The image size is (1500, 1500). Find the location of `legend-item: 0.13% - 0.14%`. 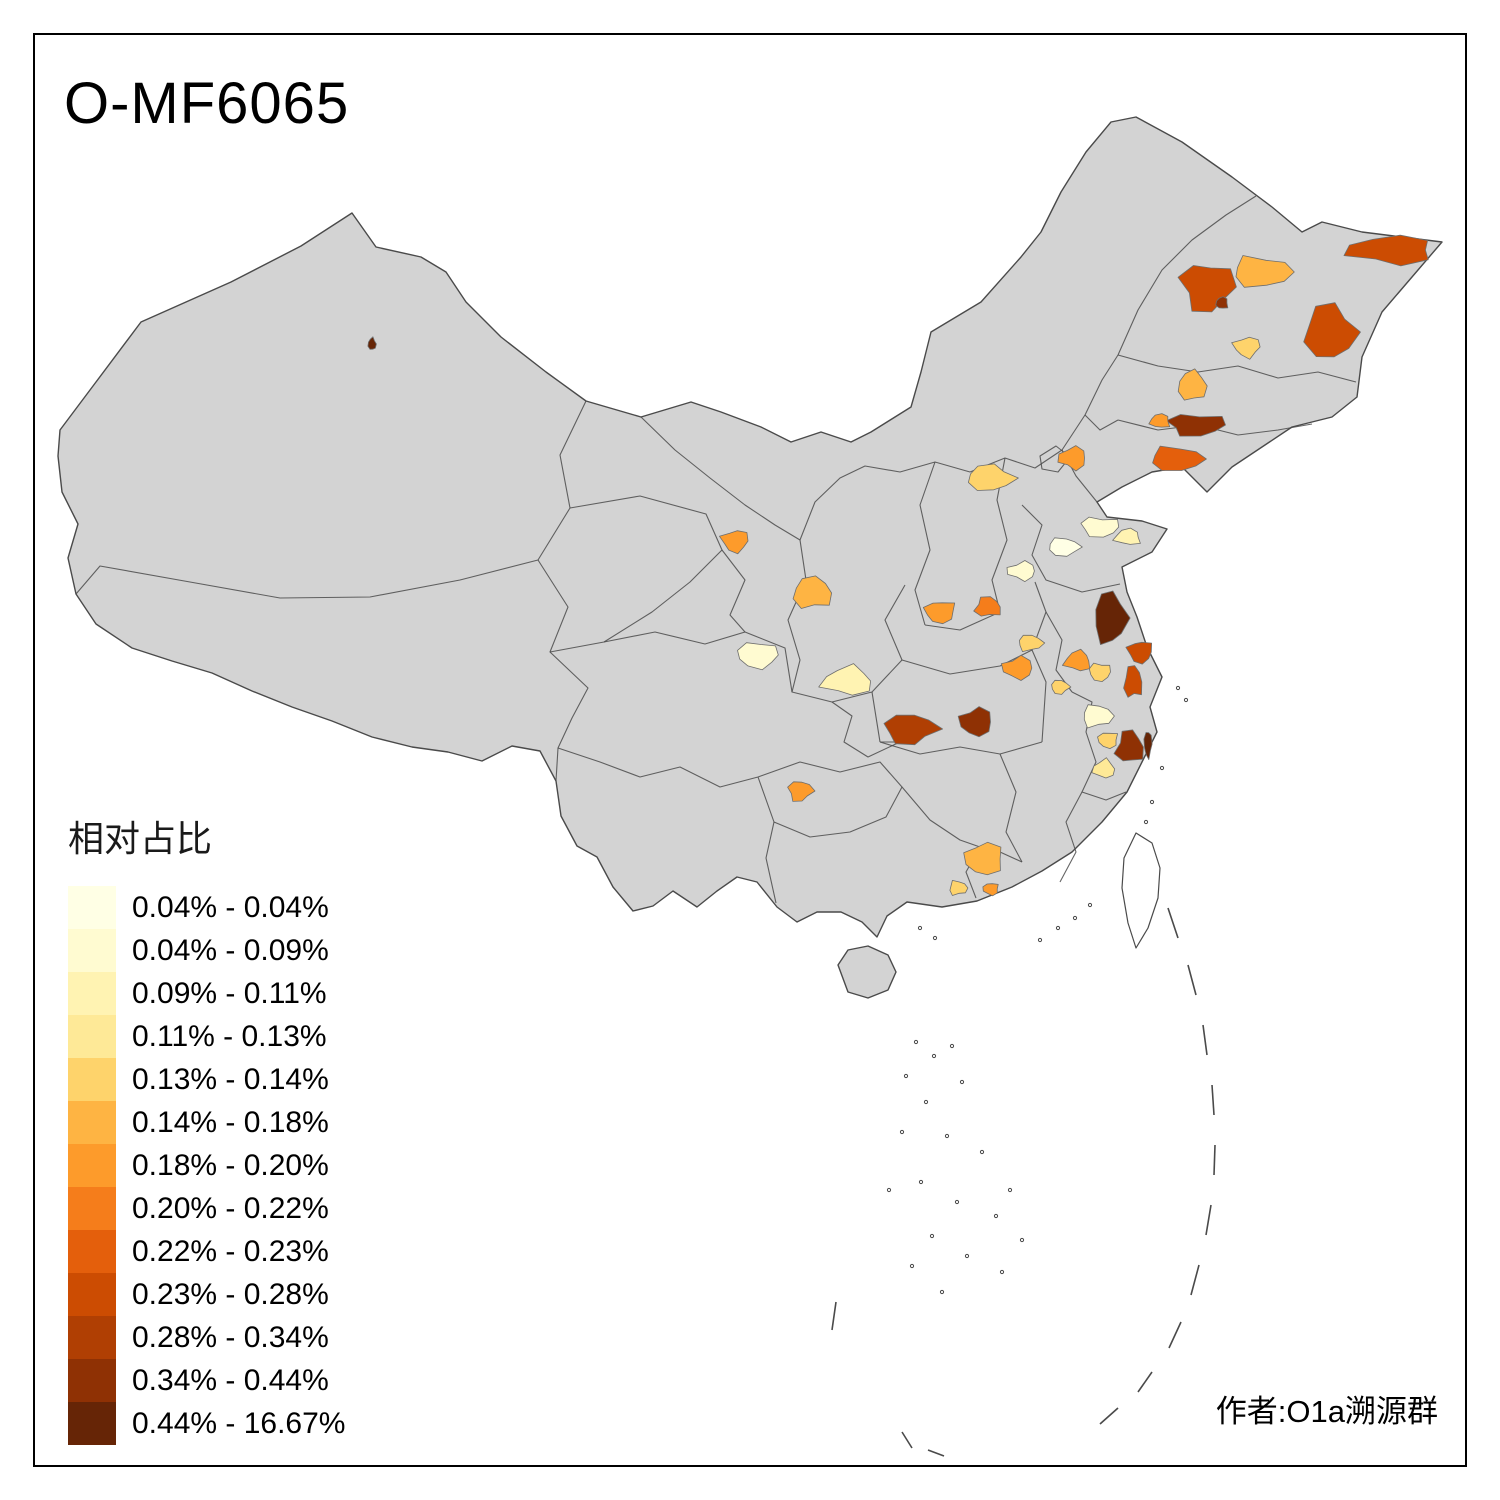

legend-item: 0.13% - 0.14% is located at coordinates (206, 1079).